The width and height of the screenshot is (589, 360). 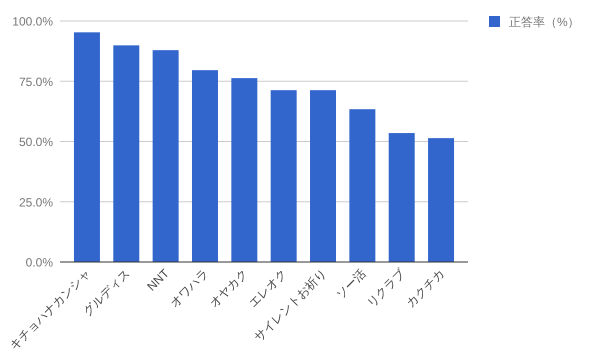 I want to click on y-tick-label: 25.0%, so click(x=36, y=202).